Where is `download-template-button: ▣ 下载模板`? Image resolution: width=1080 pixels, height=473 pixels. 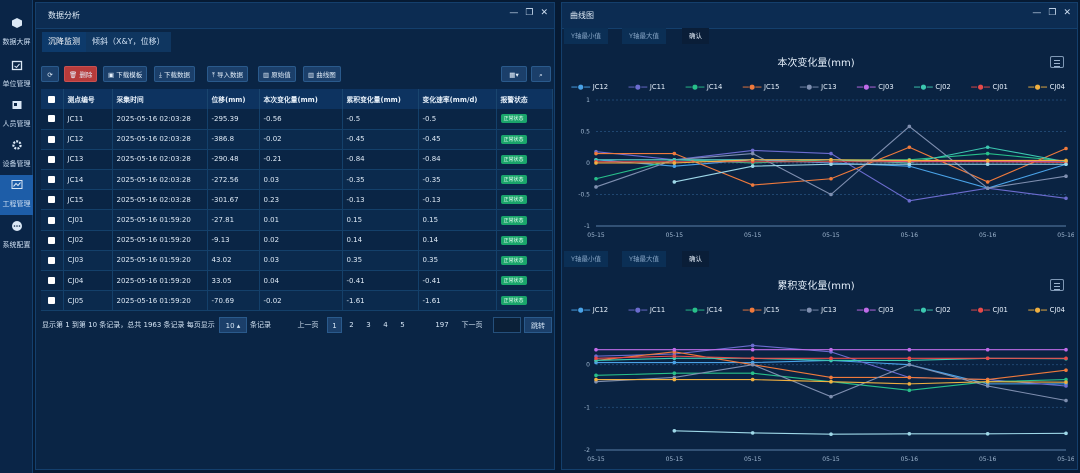 download-template-button: ▣ 下载模板 is located at coordinates (125, 74).